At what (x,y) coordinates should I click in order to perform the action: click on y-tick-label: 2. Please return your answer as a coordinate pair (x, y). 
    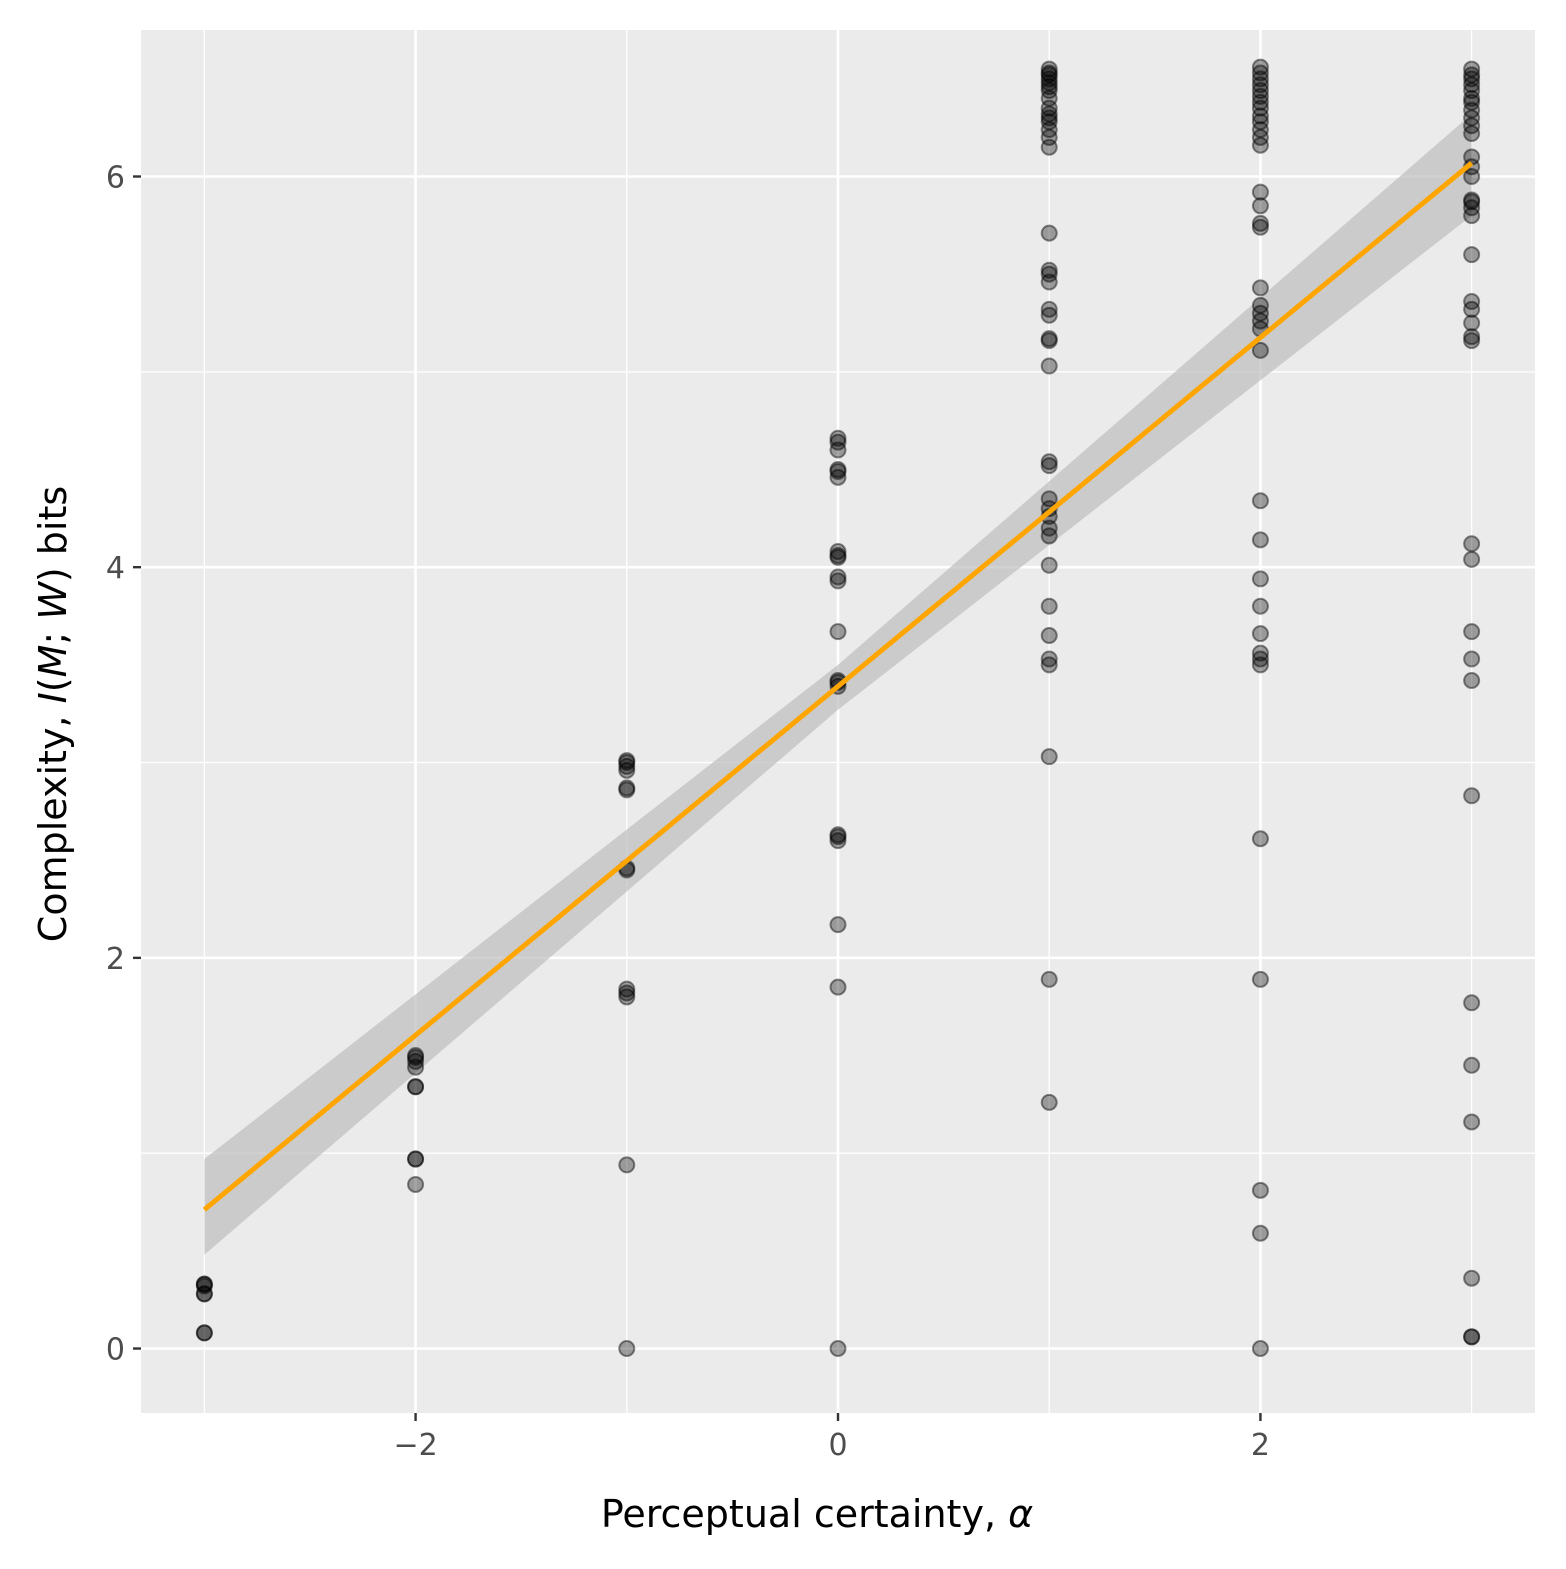
    Looking at the image, I should click on (115, 959).